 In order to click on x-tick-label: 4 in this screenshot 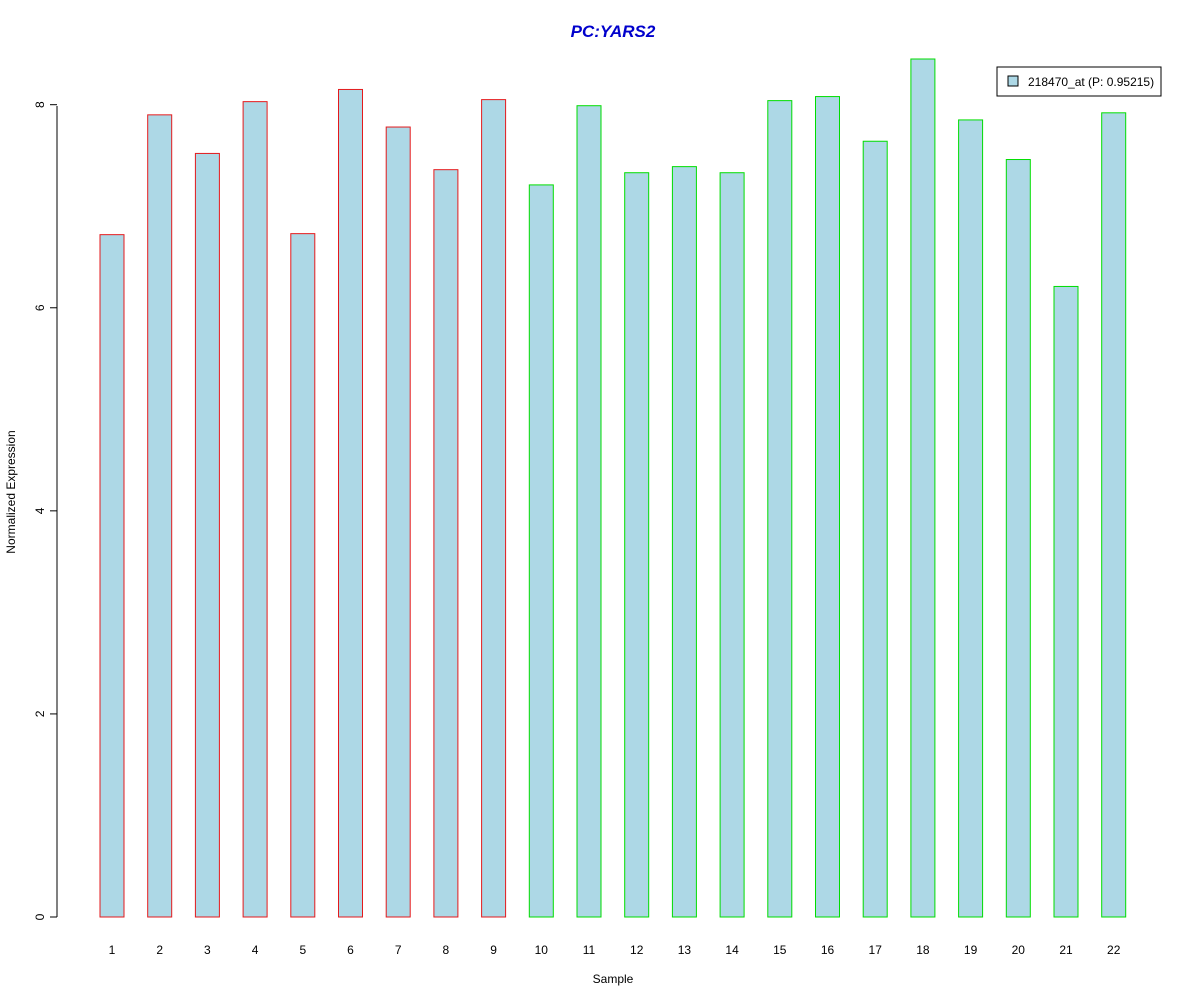, I will do `click(255, 950)`.